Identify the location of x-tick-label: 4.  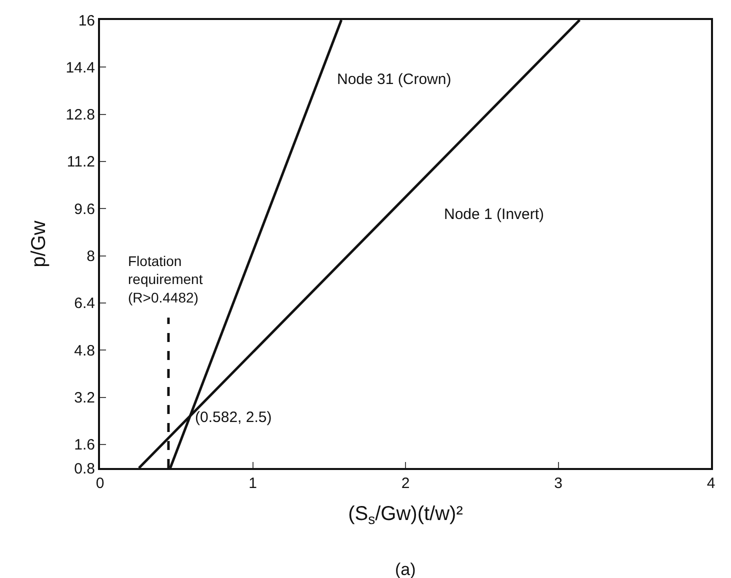
(711, 483).